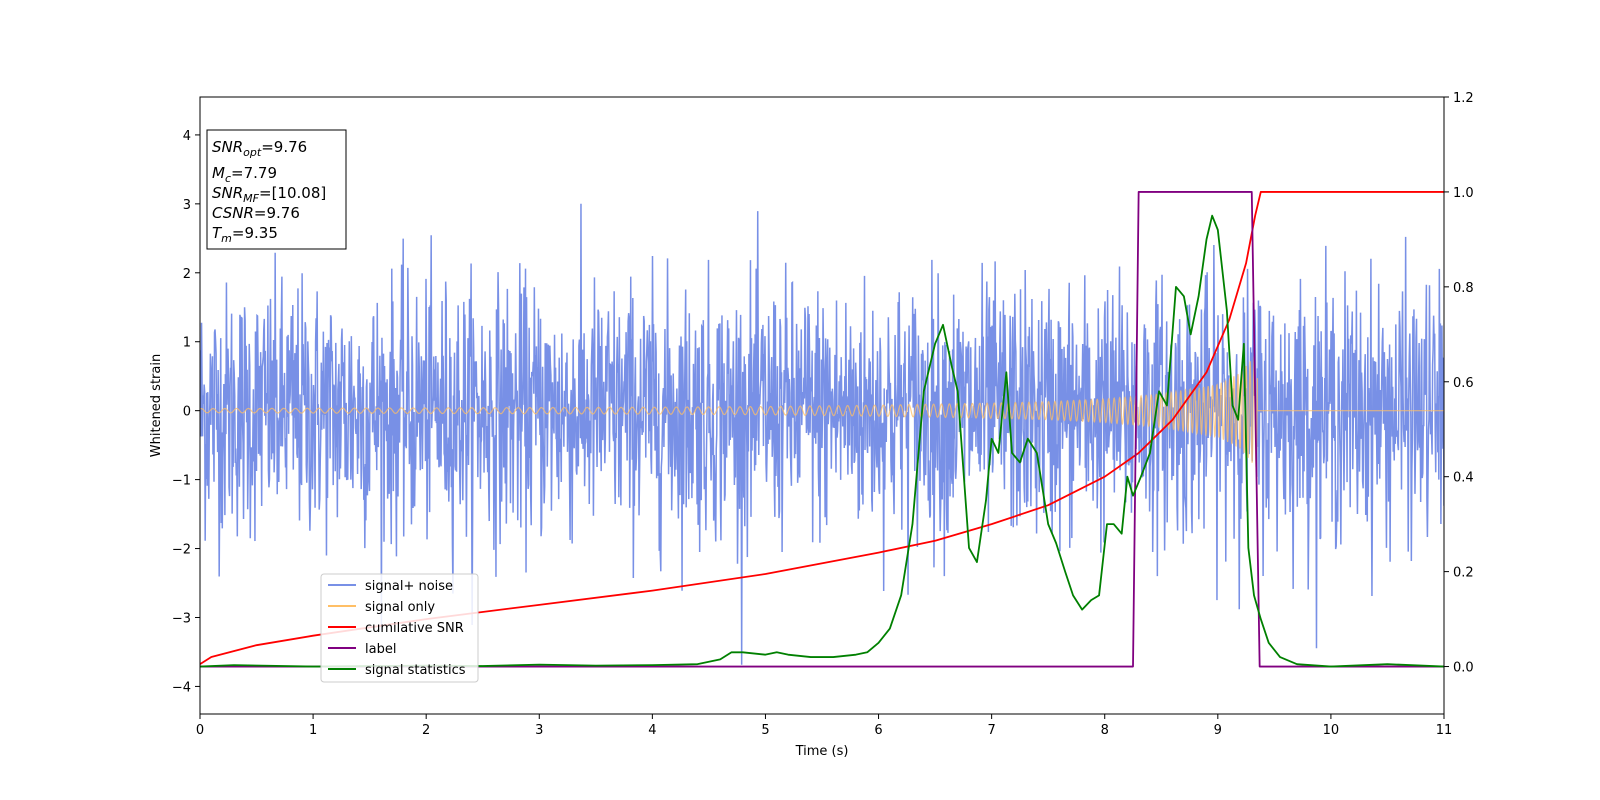  Describe the element at coordinates (259, 148) in the screenshot. I see `annotation-line: SNRopt=9.76` at that location.